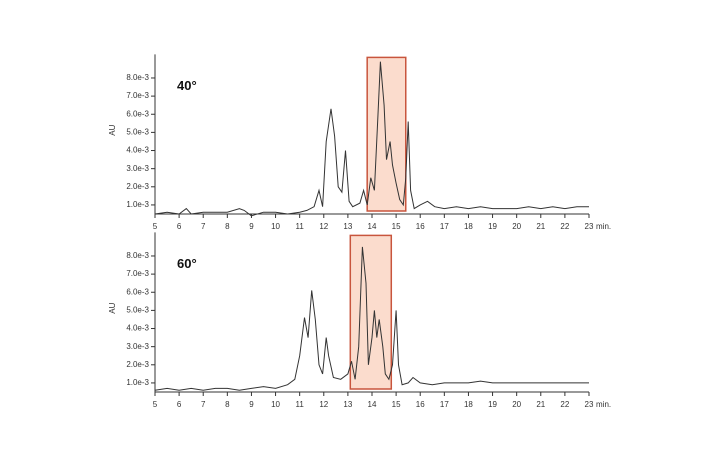 The image size is (720, 464). Describe the element at coordinates (187, 85) in the screenshot. I see `panel-label: 40°` at that location.